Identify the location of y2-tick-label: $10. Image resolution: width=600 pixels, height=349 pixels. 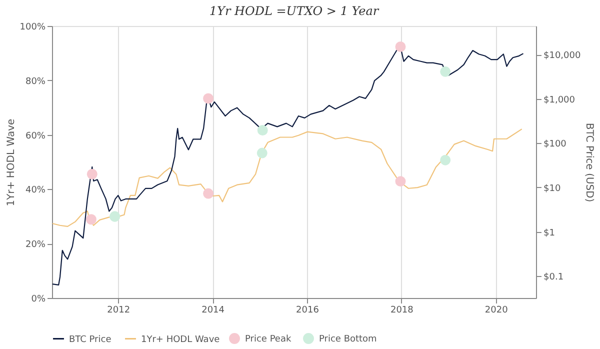
(552, 189).